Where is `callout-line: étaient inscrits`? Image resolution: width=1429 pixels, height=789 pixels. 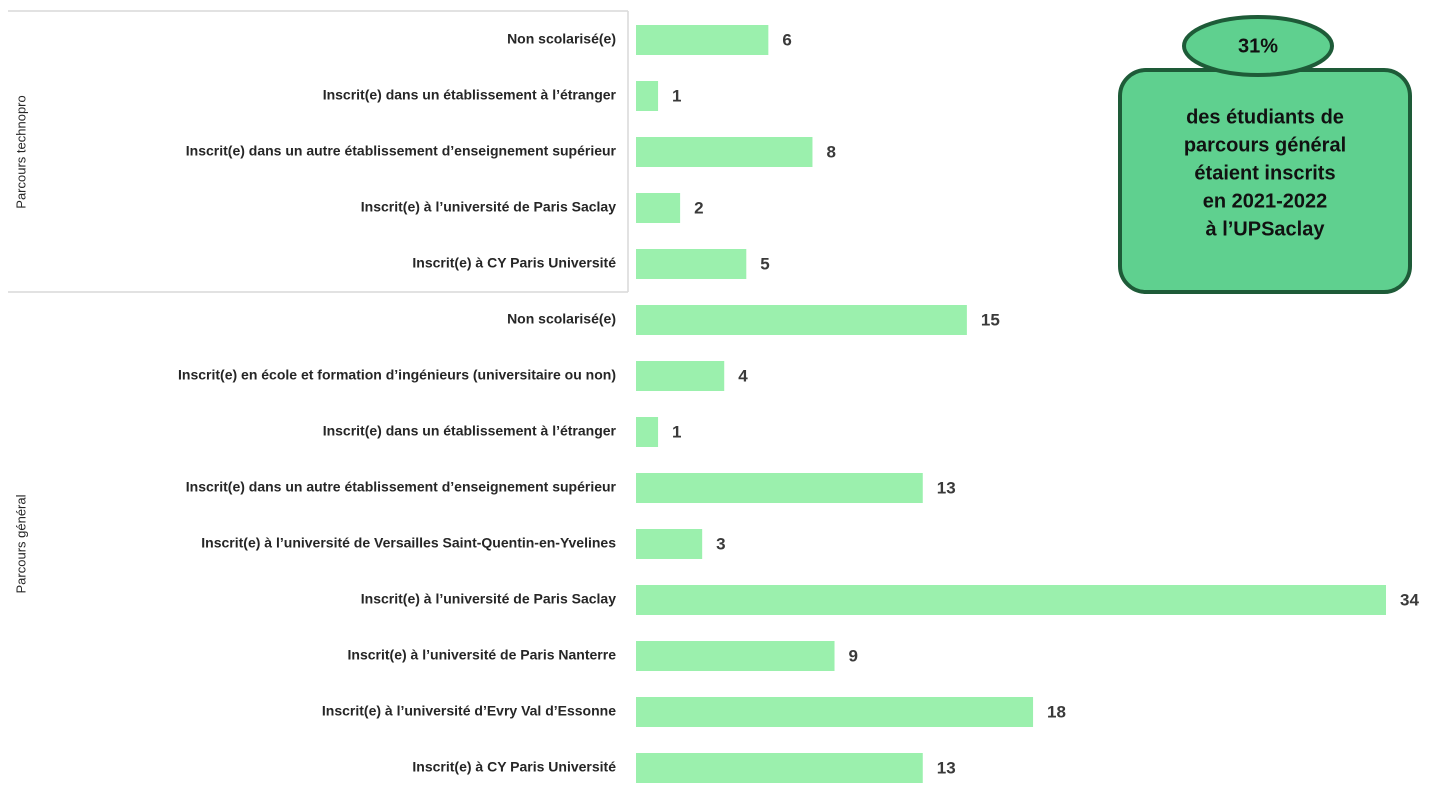 callout-line: étaient inscrits is located at coordinates (1264, 173).